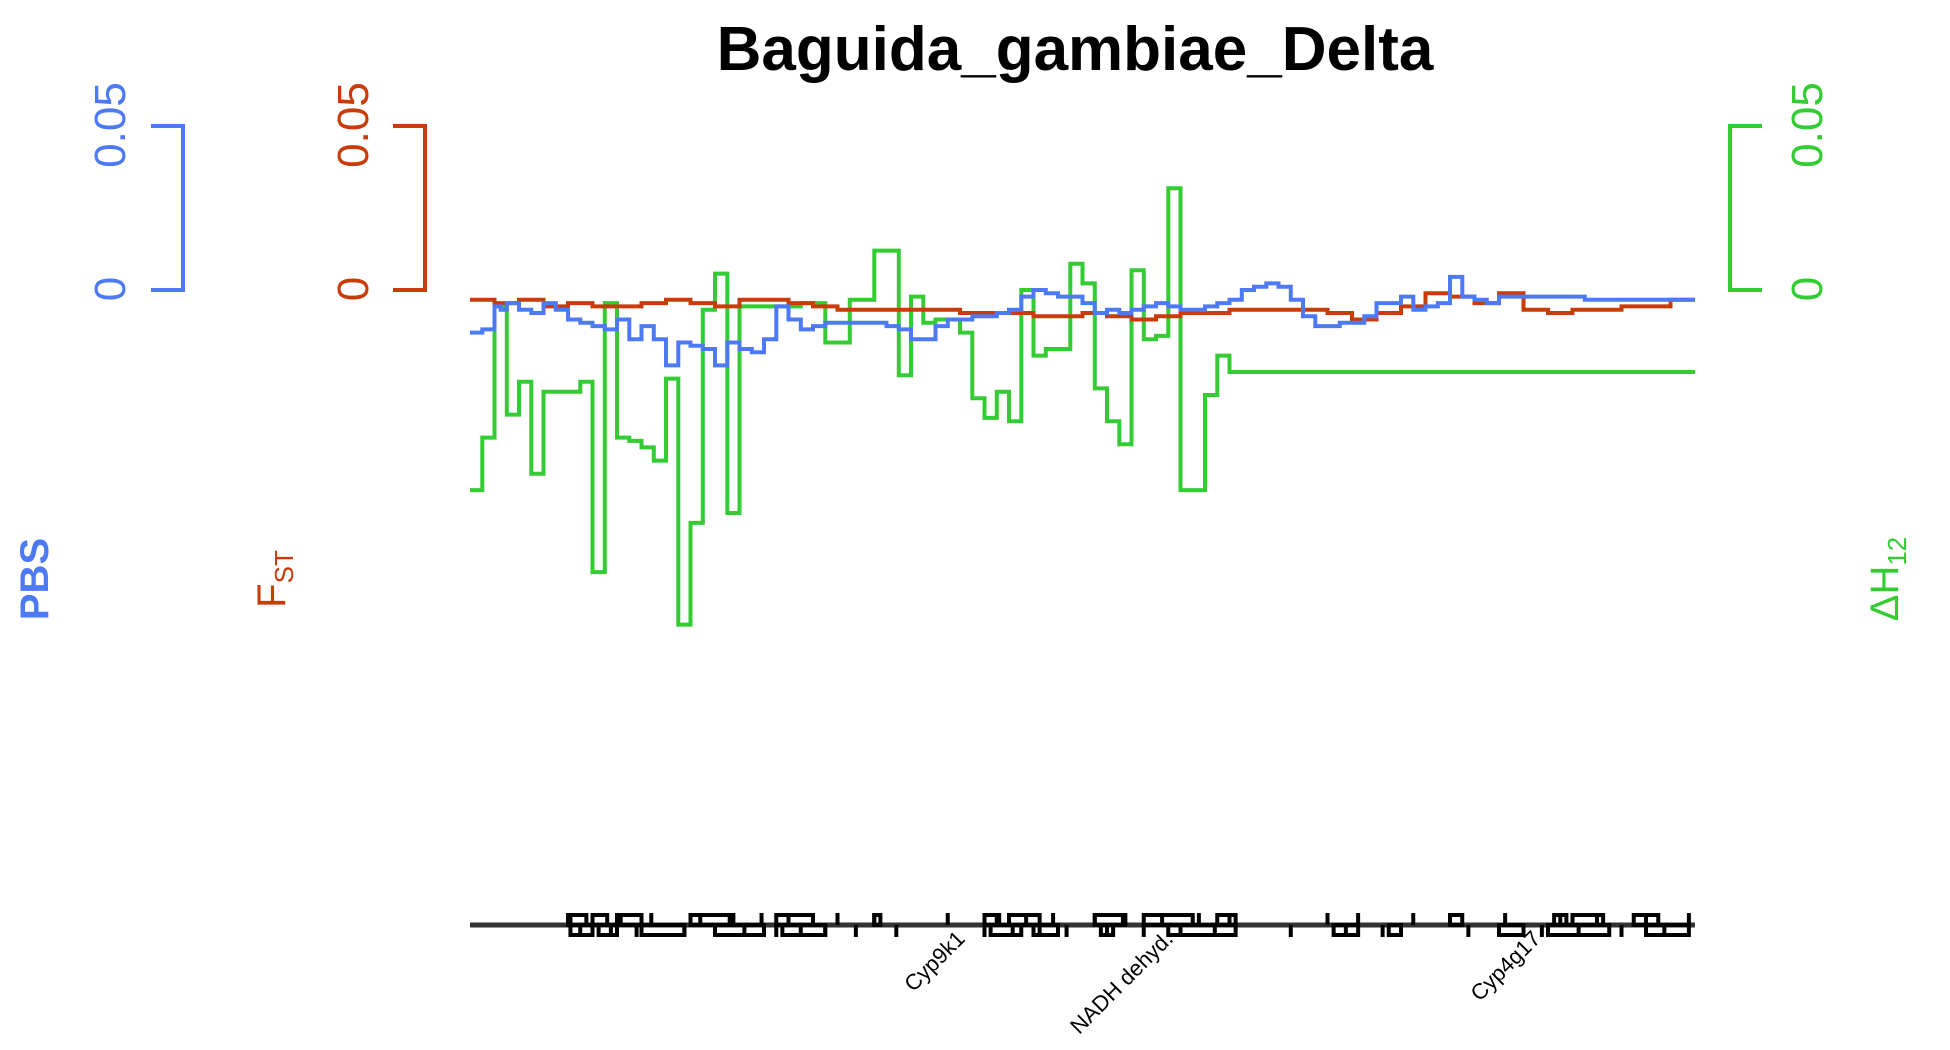 The image size is (1950, 1050). I want to click on fst-axis-label: FST, so click(274, 579).